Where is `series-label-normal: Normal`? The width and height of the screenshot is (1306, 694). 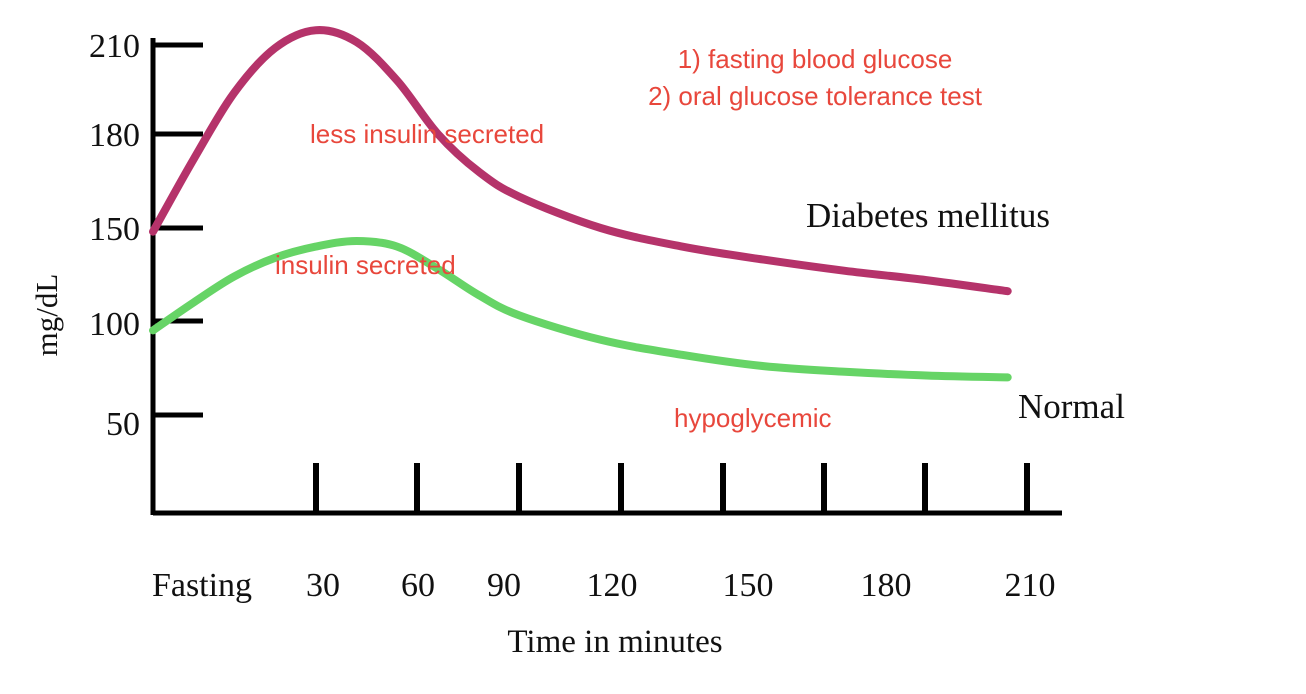 series-label-normal: Normal is located at coordinates (1071, 406).